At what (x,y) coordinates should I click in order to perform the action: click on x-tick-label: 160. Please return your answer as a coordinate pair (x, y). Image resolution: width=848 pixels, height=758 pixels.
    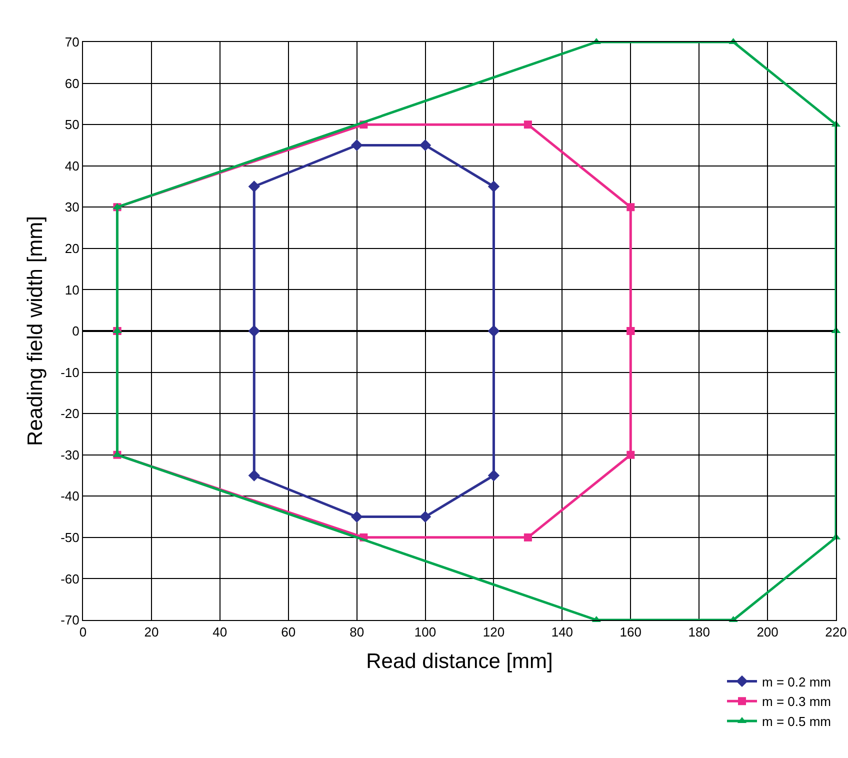
    Looking at the image, I should click on (631, 632).